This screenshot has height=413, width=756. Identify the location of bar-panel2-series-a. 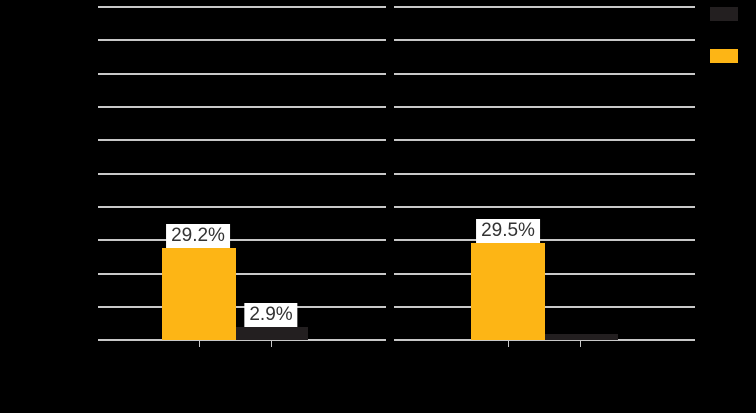
(508, 291).